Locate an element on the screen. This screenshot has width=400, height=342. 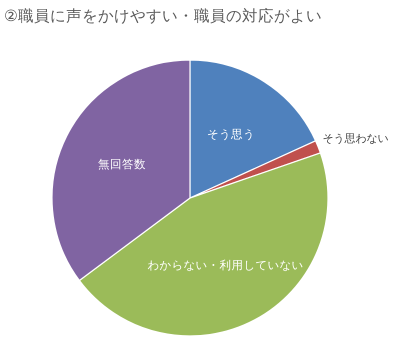
title: ②職員に声をかけやすい・職員の対応がよい is located at coordinates (163, 16).